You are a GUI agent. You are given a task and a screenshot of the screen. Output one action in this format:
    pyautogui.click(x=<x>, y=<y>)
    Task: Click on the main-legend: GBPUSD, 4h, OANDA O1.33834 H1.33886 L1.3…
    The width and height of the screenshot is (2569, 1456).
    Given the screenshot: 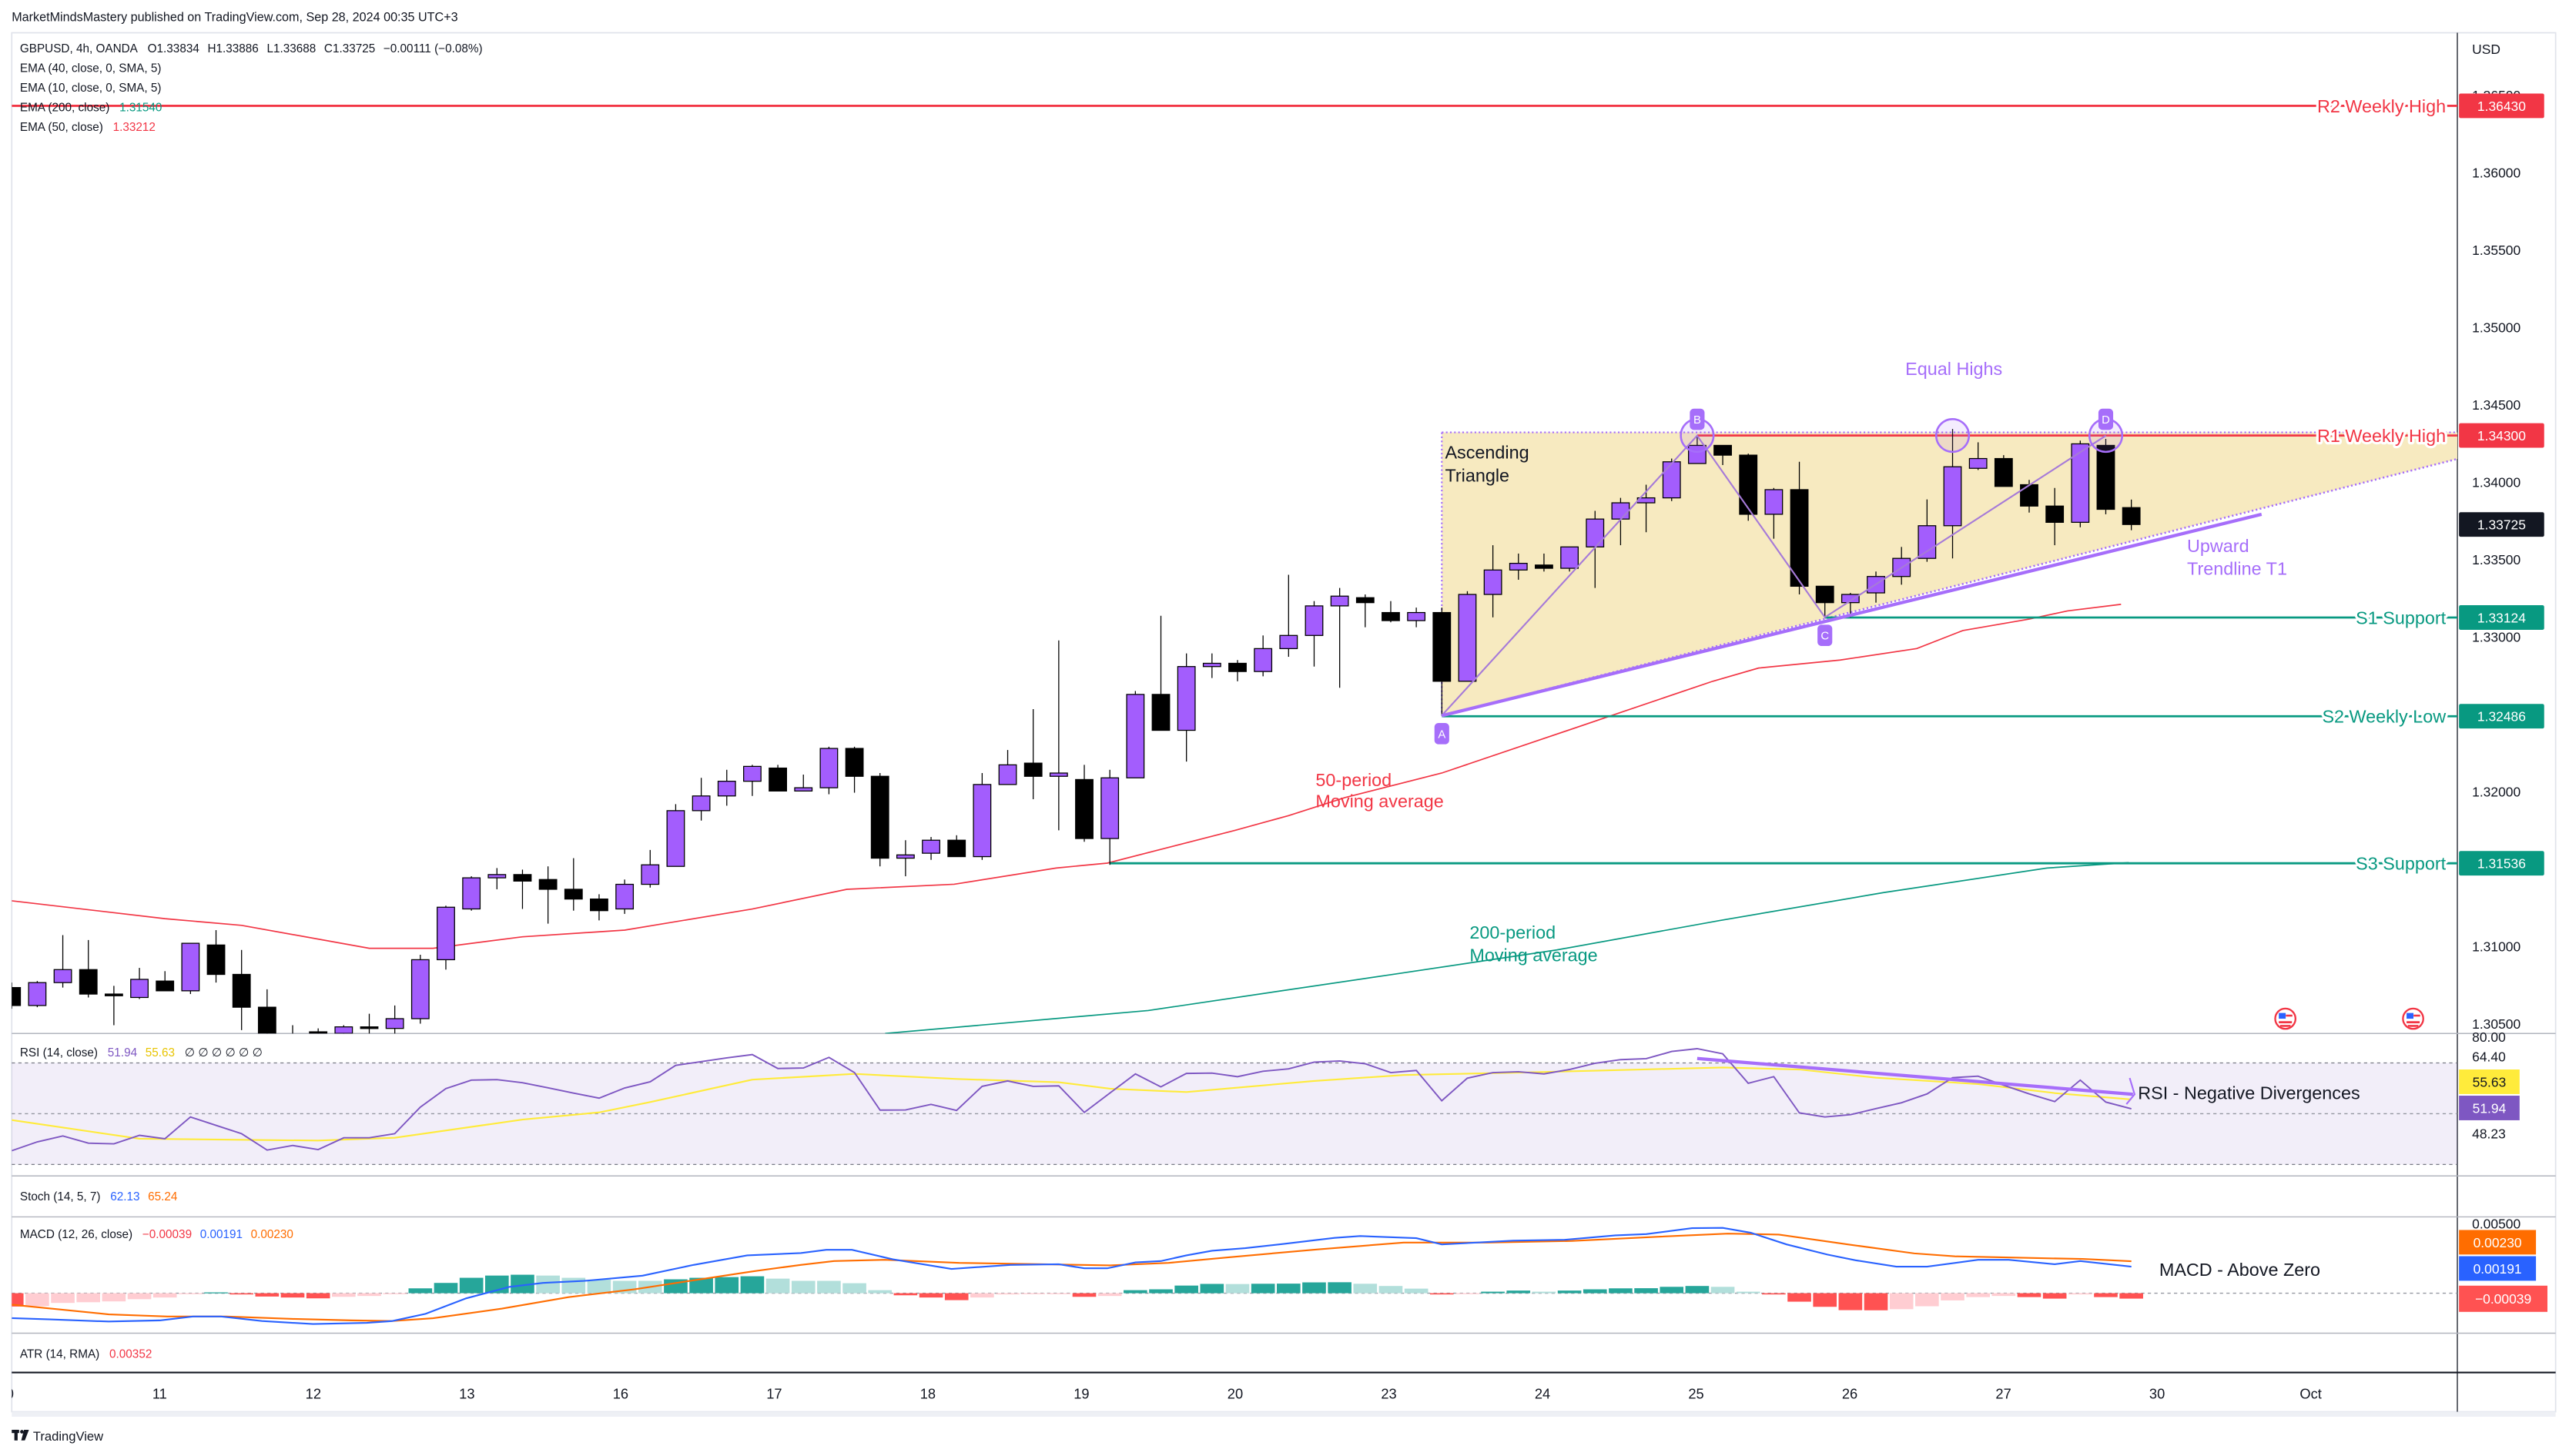 What is the action you would take?
    pyautogui.click(x=251, y=88)
    